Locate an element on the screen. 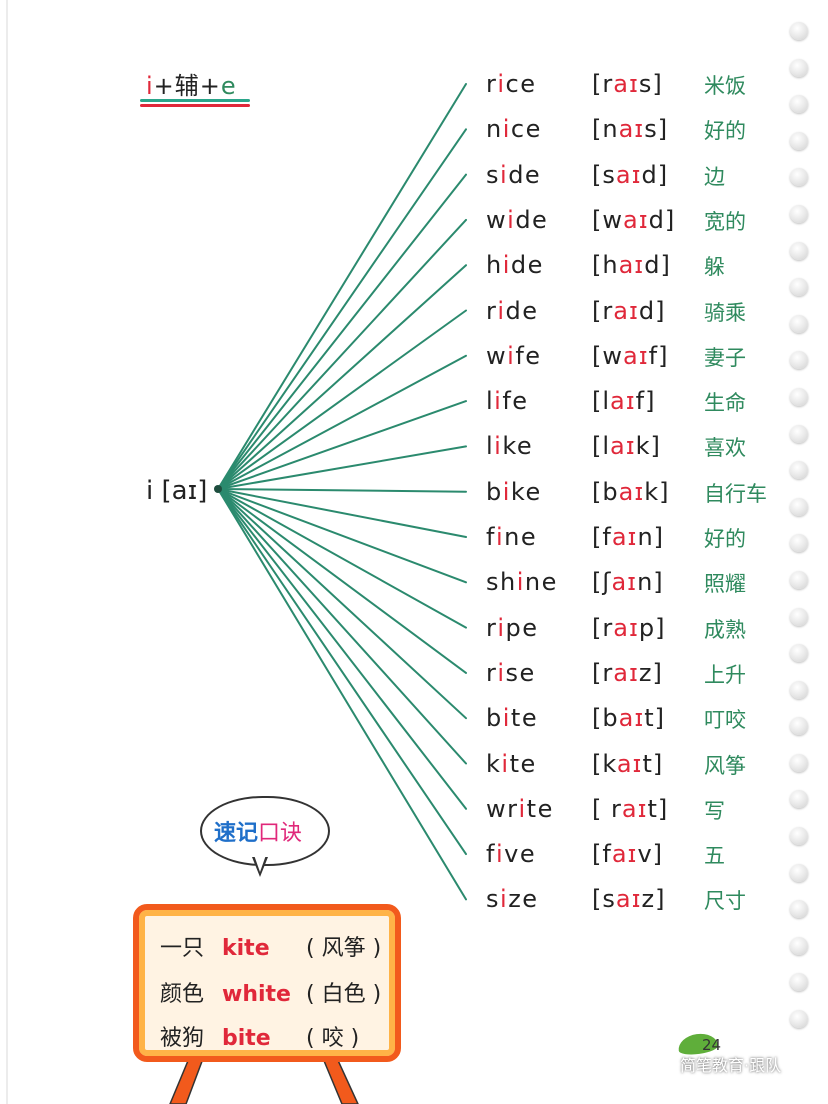  word: wide is located at coordinates (536, 220).